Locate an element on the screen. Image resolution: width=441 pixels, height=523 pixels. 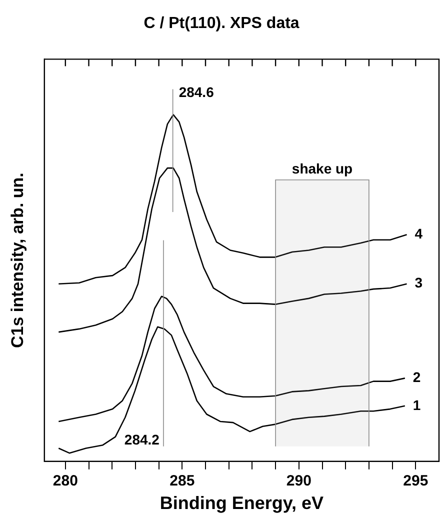
ref-line-label: 284.6 is located at coordinates (196, 92).